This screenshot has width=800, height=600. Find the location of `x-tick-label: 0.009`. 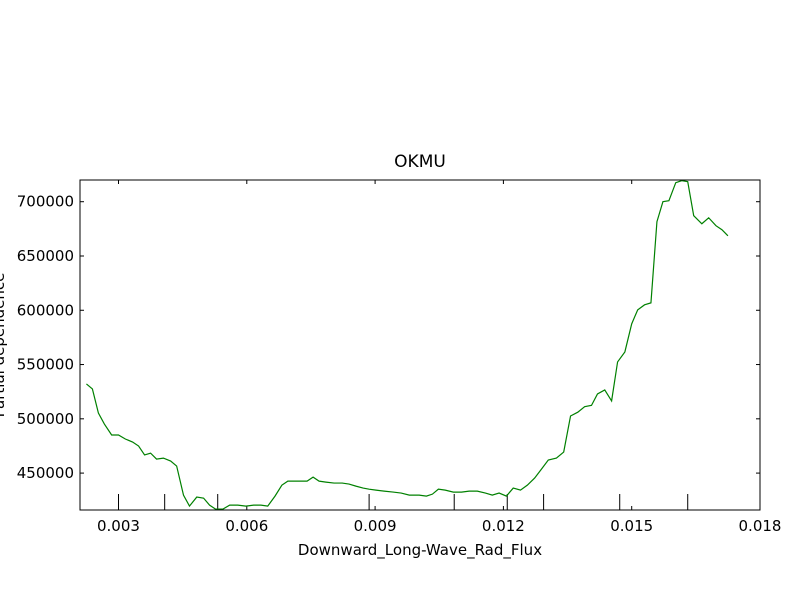

x-tick-label: 0.009 is located at coordinates (375, 526).